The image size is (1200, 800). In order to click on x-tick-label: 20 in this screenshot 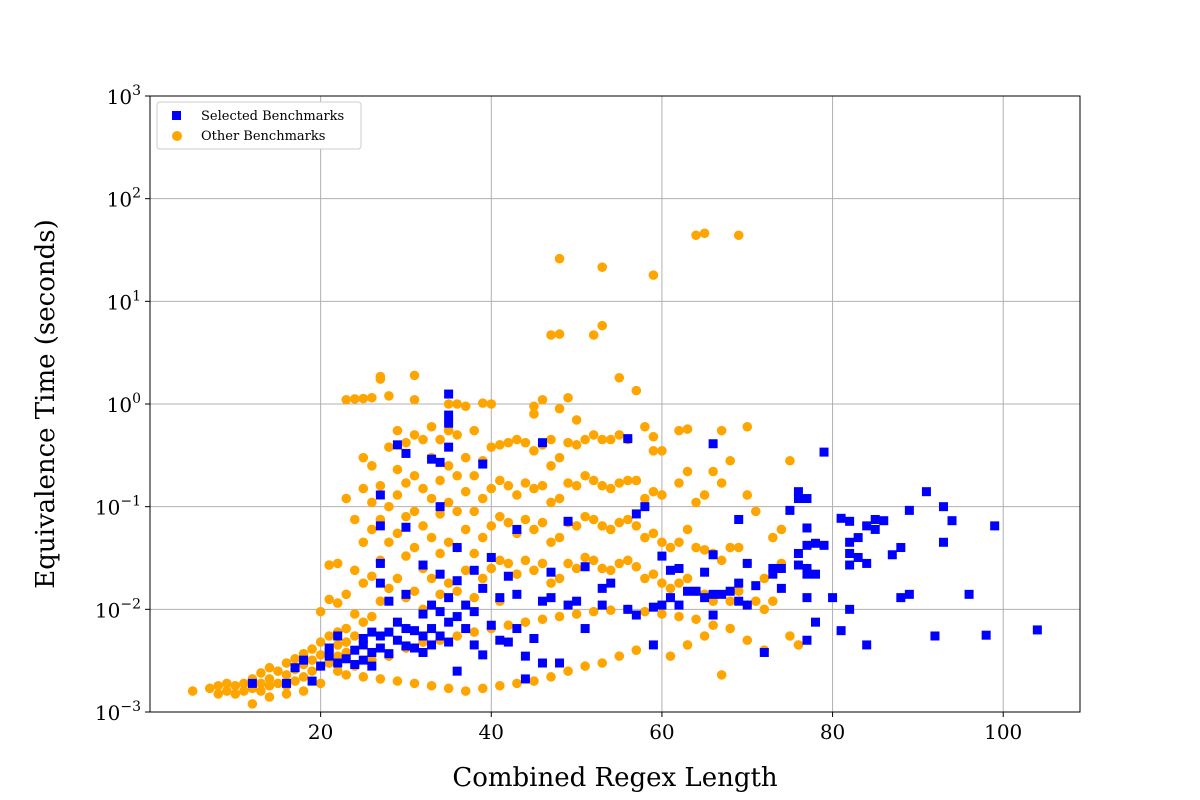, I will do `click(320, 732)`.